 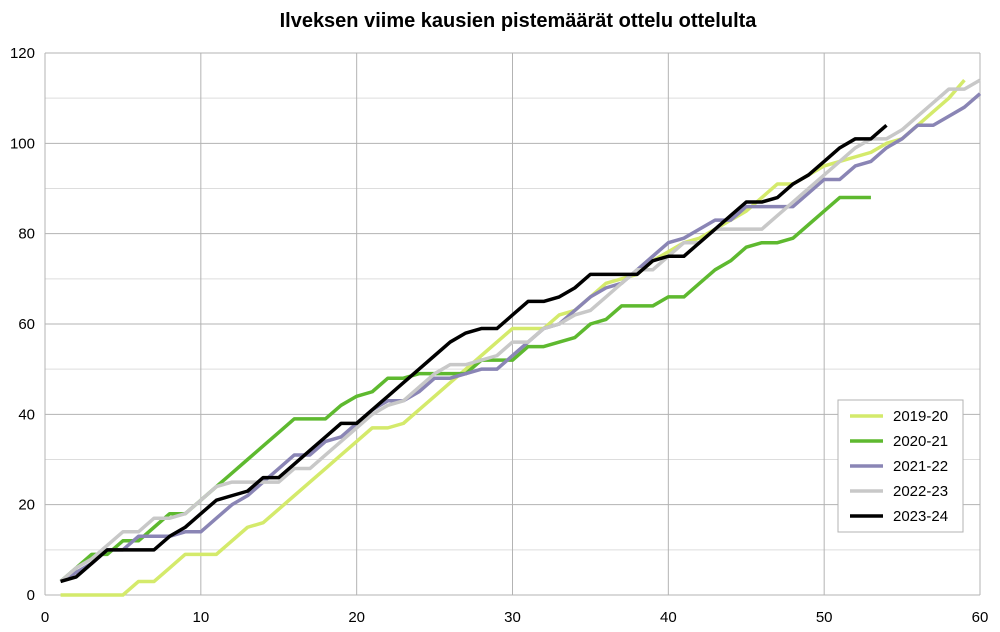 I want to click on y-tick-label: 0, so click(x=31, y=595).